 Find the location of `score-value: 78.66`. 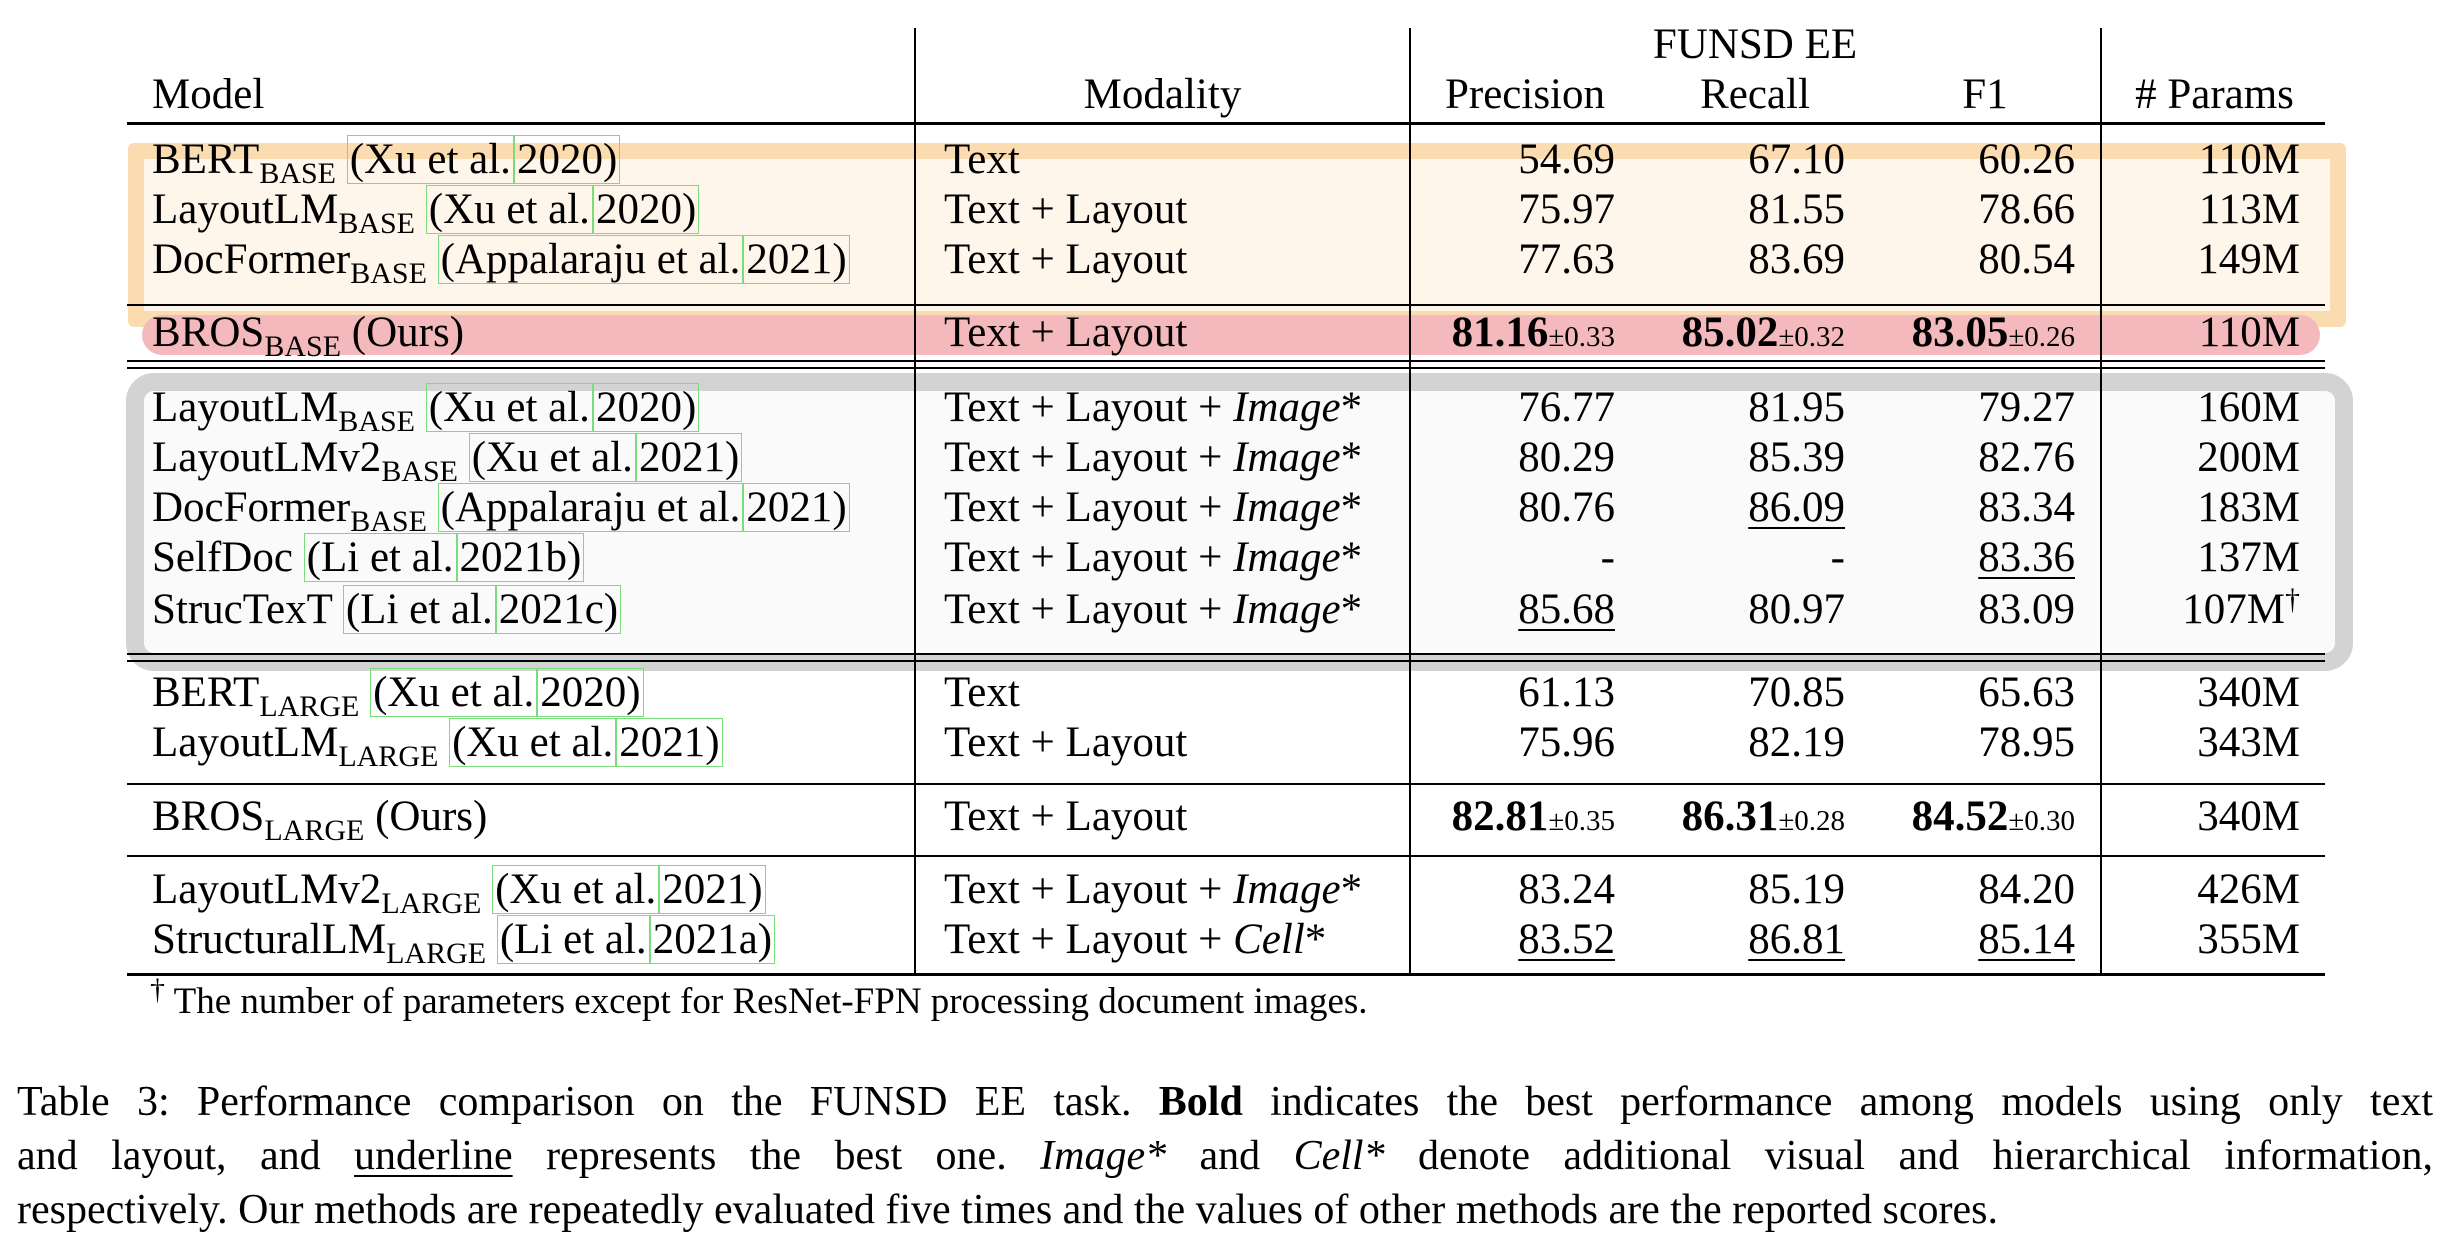

score-value: 78.66 is located at coordinates (2026, 209).